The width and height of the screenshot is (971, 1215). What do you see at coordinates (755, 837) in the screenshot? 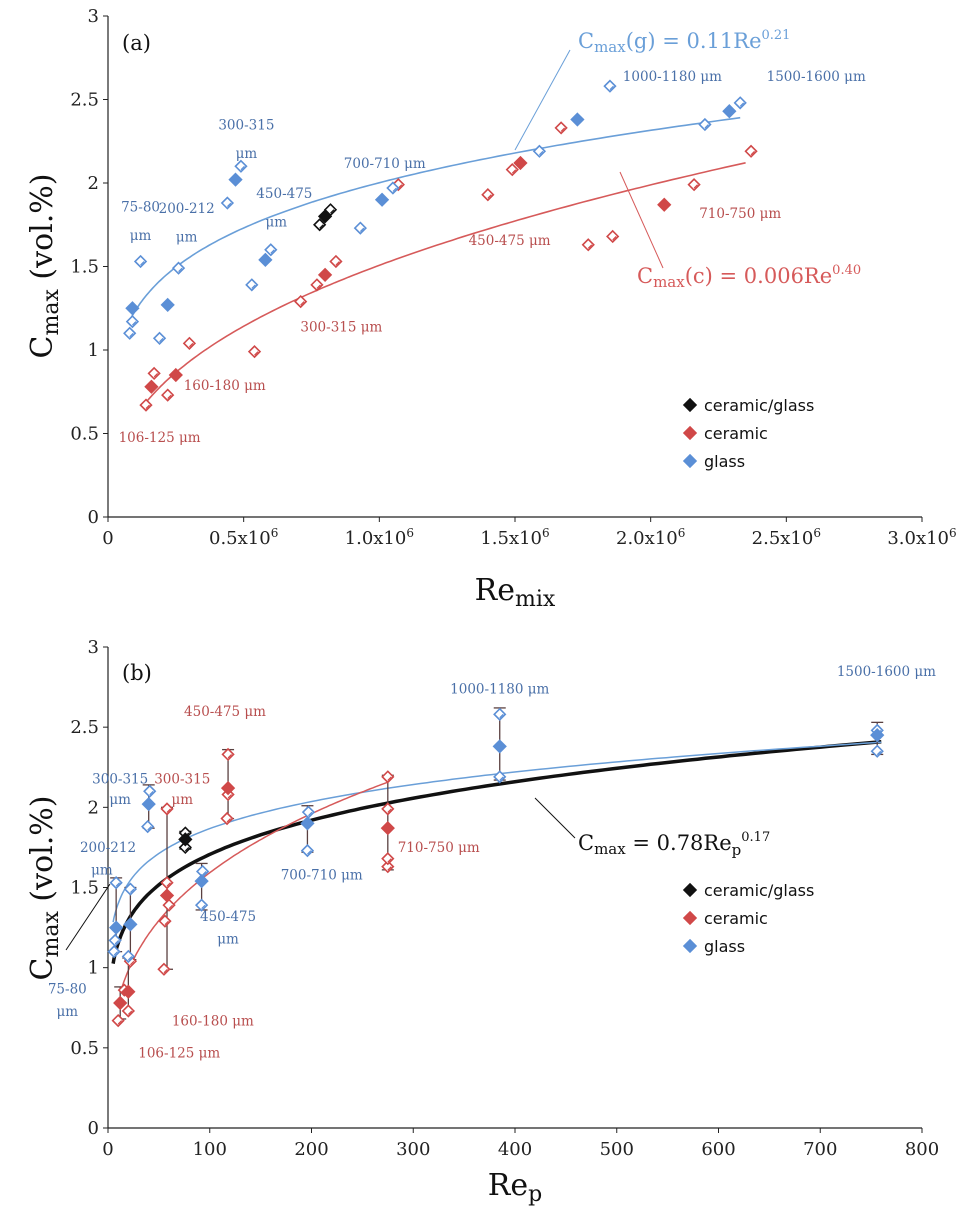
I see `fit-equation-exponent: 0.17` at bounding box center [755, 837].